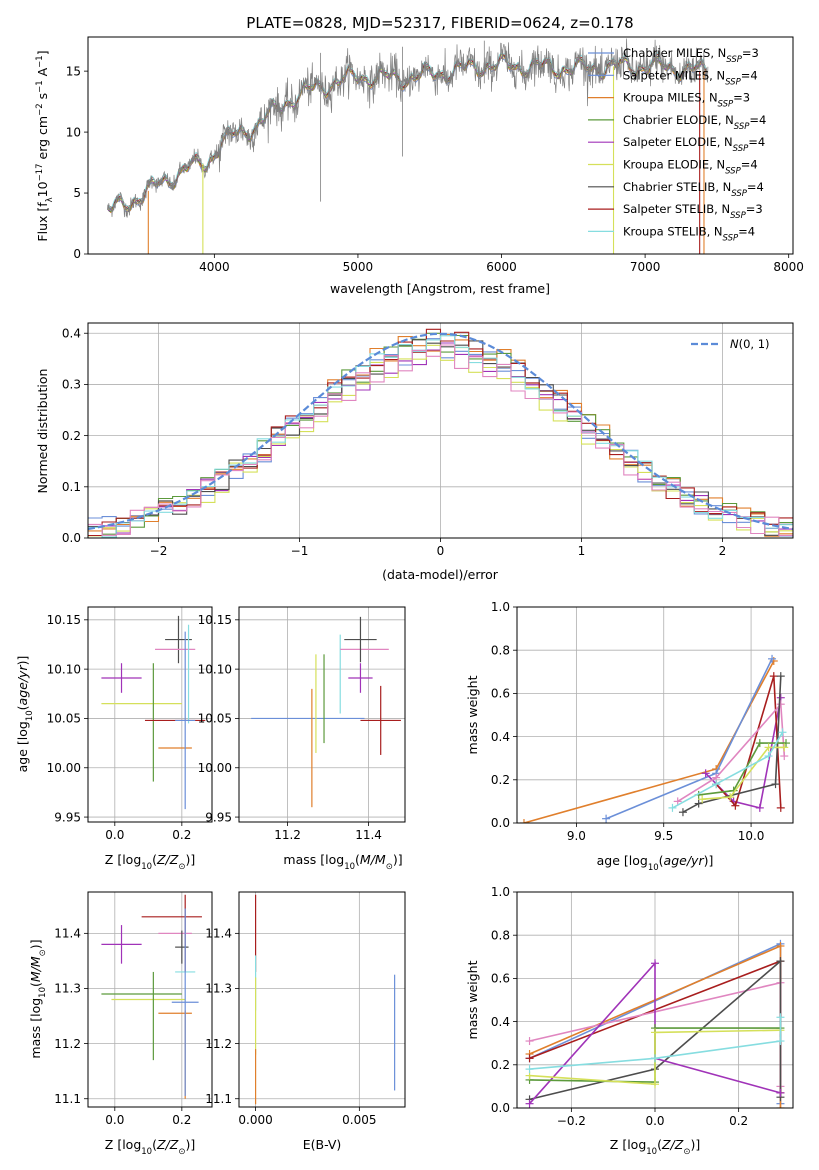 This screenshot has width=819, height=1170. What do you see at coordinates (359, 1120) in the screenshot?
I see `x-tick-label: 0.005` at bounding box center [359, 1120].